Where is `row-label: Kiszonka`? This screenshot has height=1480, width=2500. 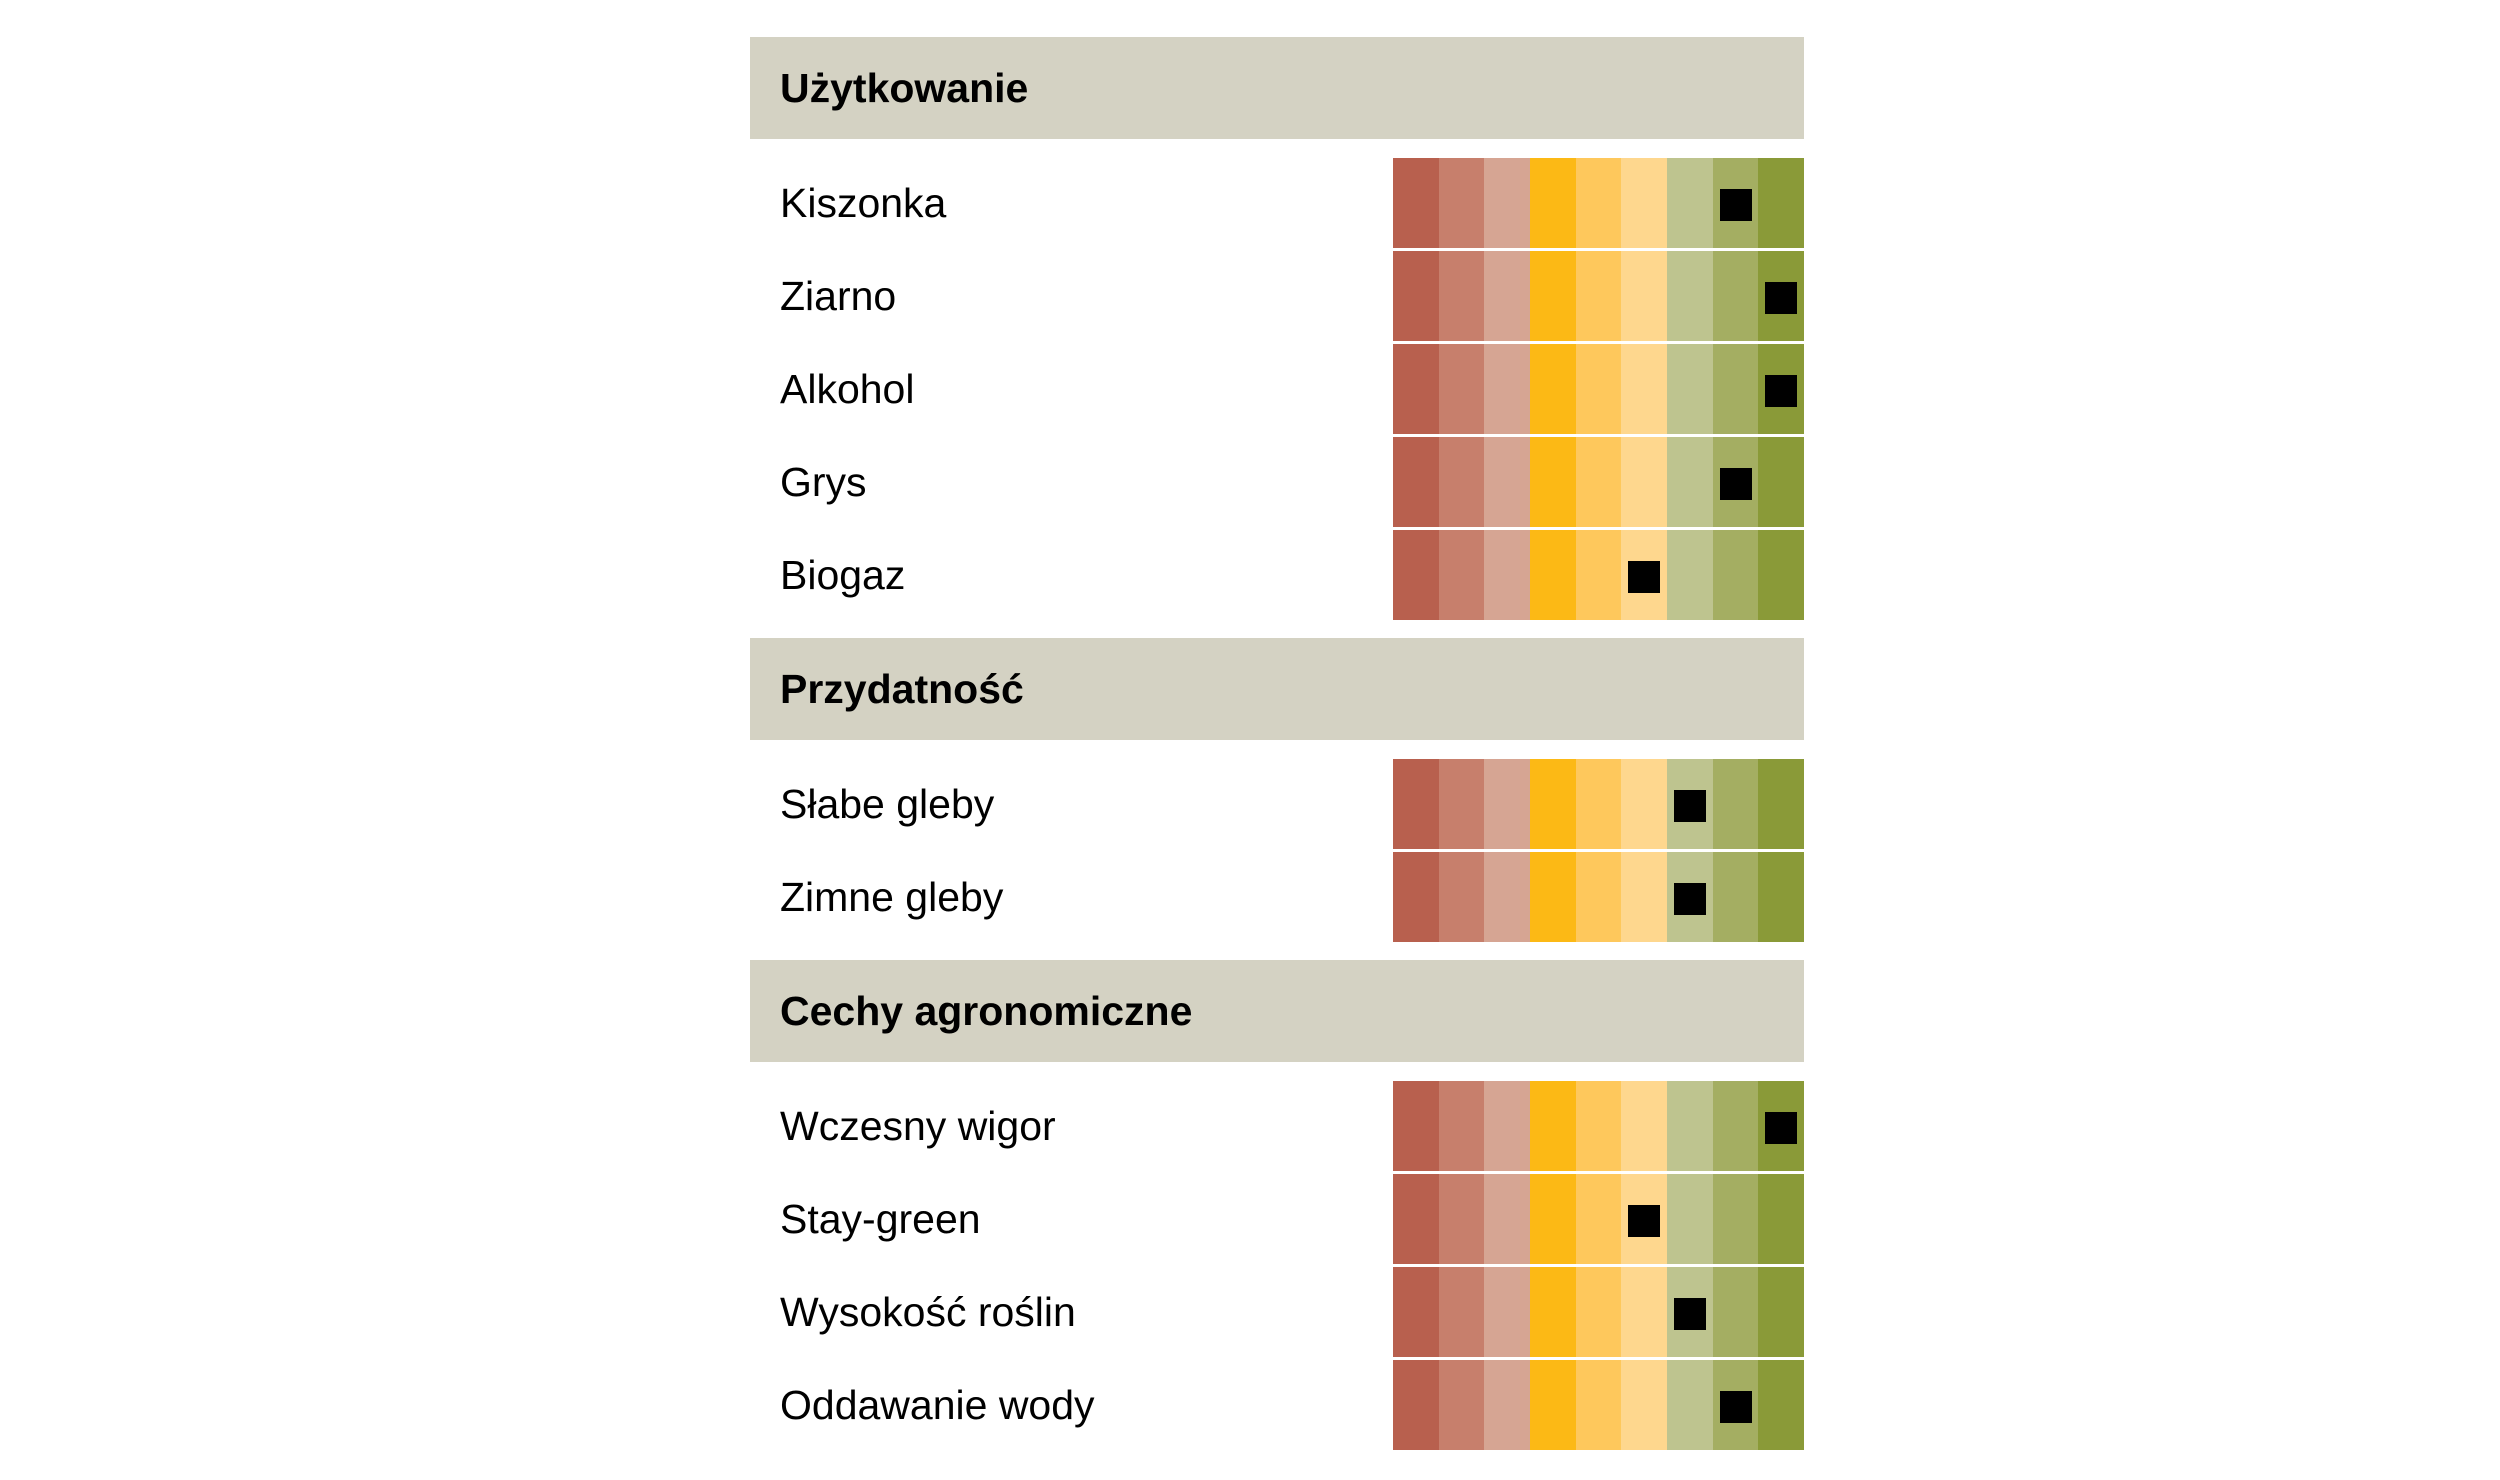
row-label: Kiszonka is located at coordinates (863, 202).